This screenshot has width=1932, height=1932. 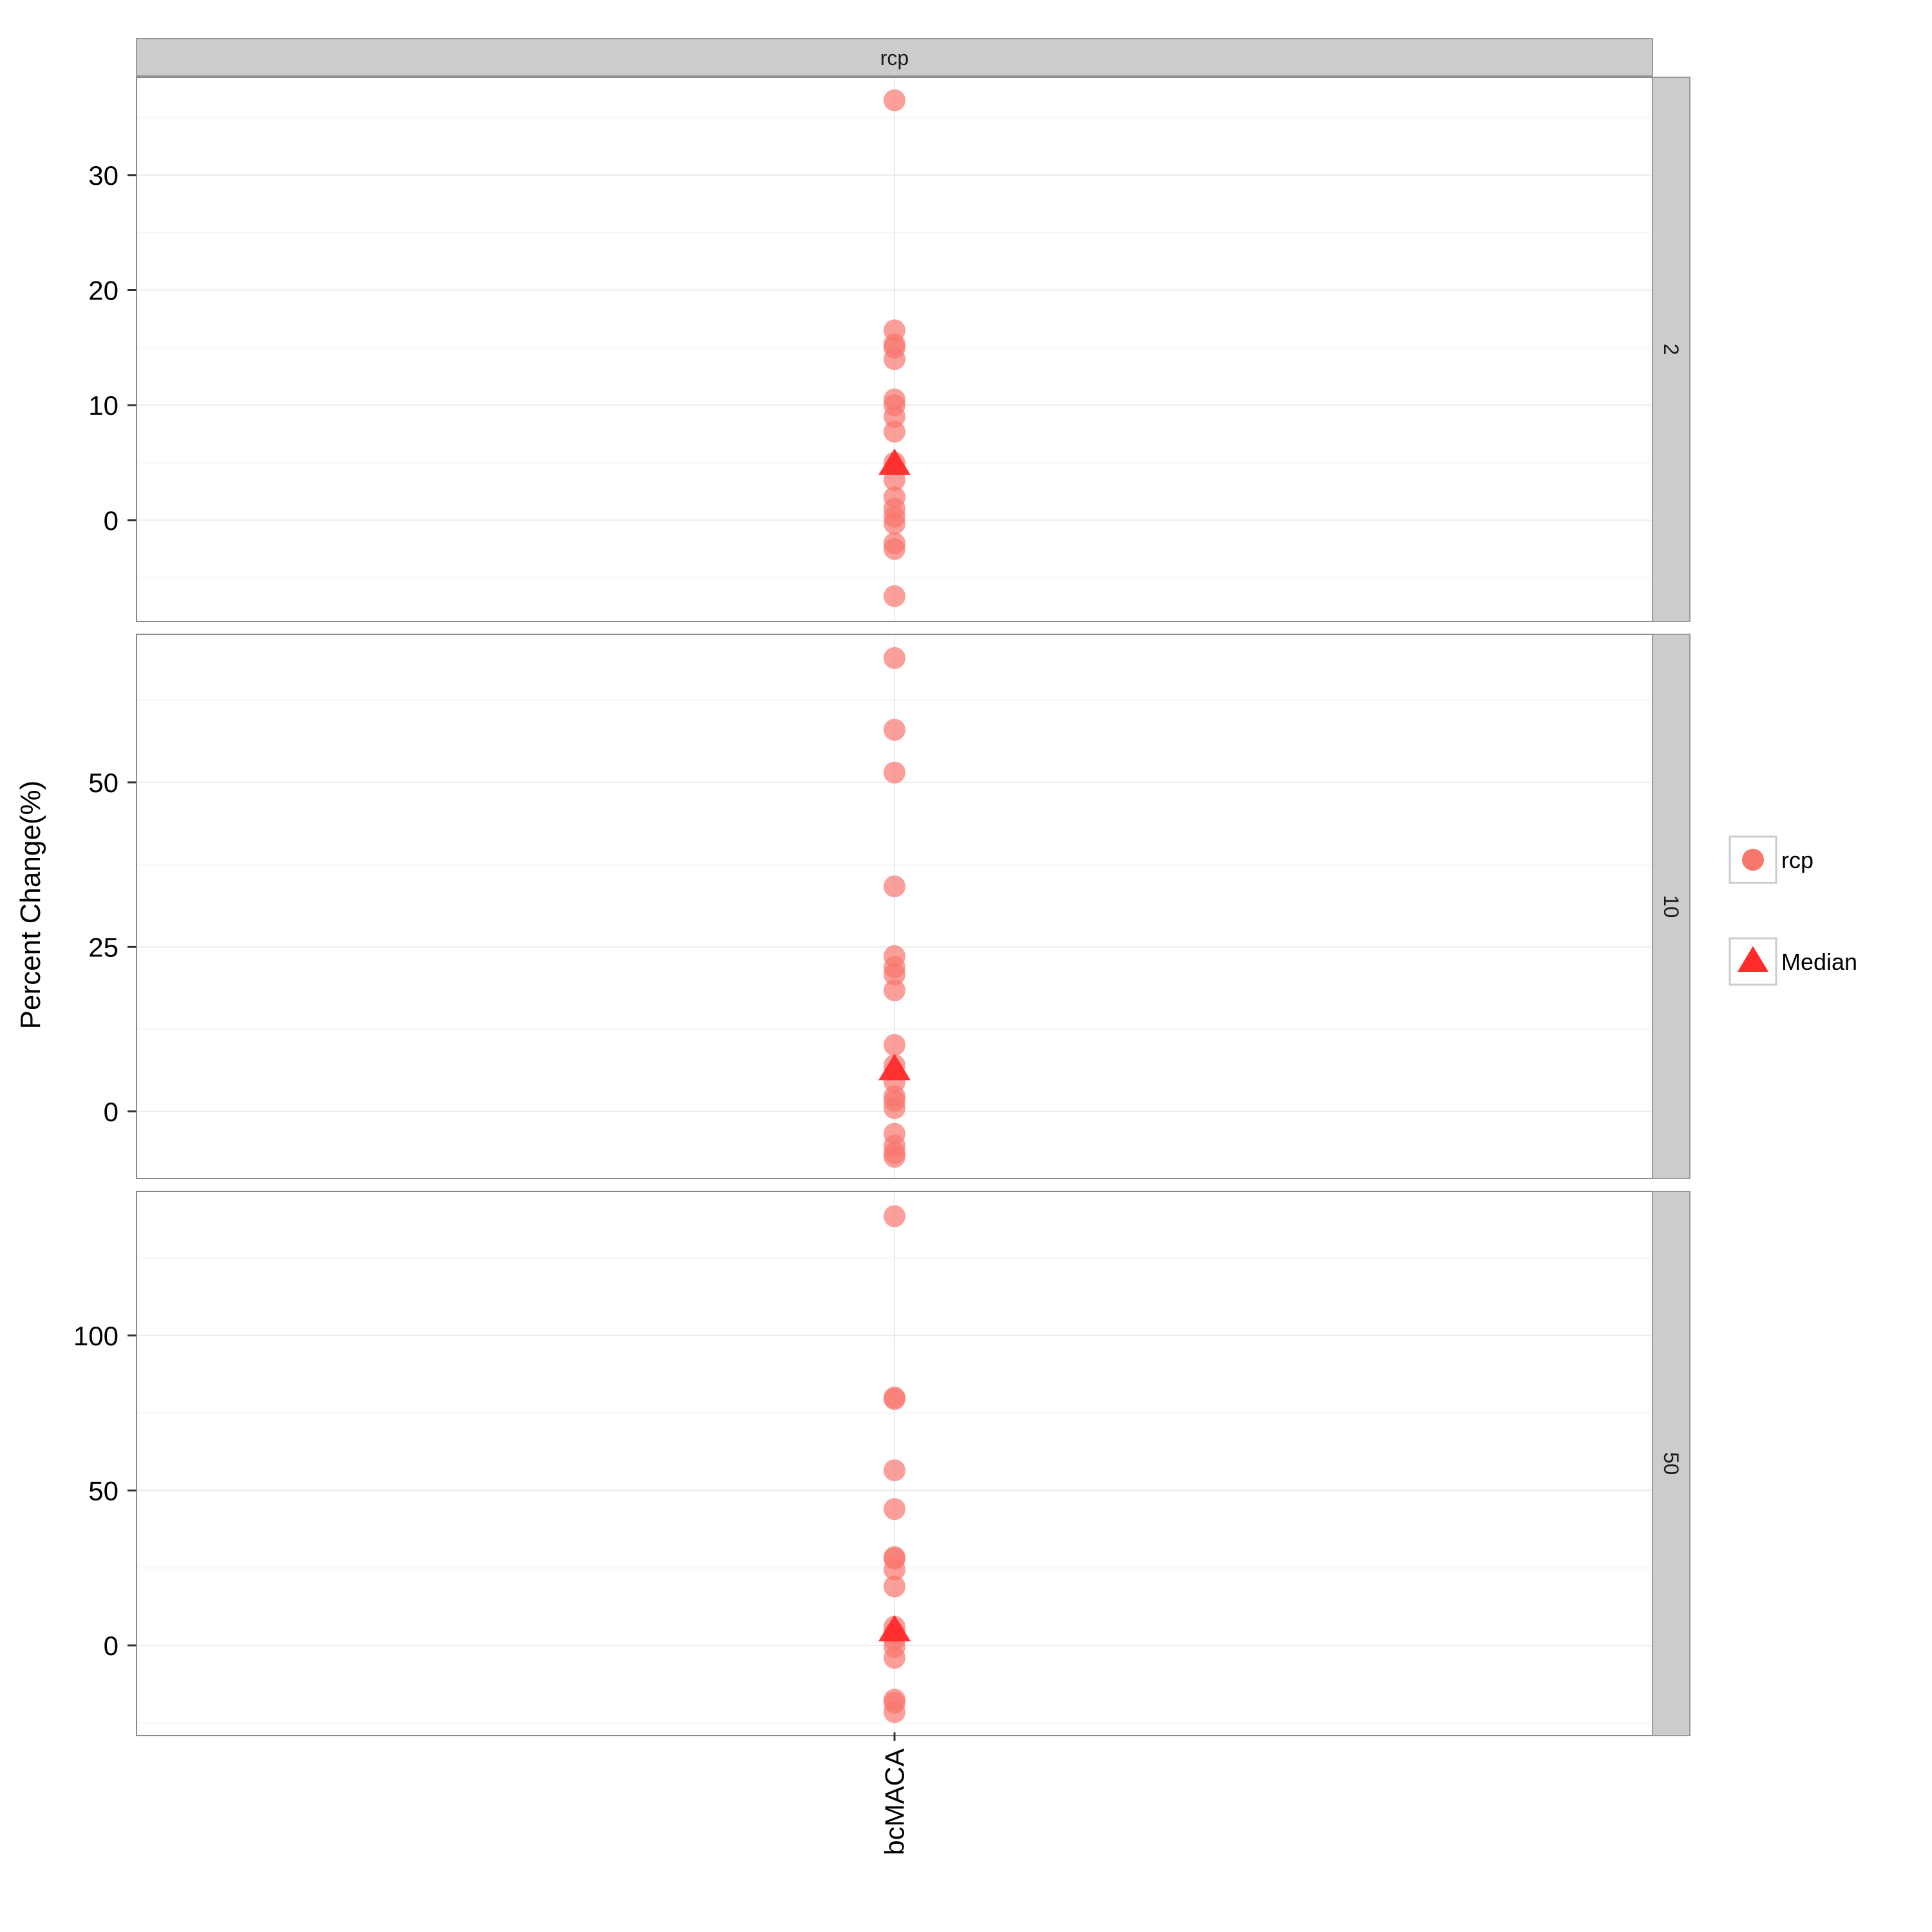 I want to click on facet-row-strip-label: 10, so click(x=1671, y=907).